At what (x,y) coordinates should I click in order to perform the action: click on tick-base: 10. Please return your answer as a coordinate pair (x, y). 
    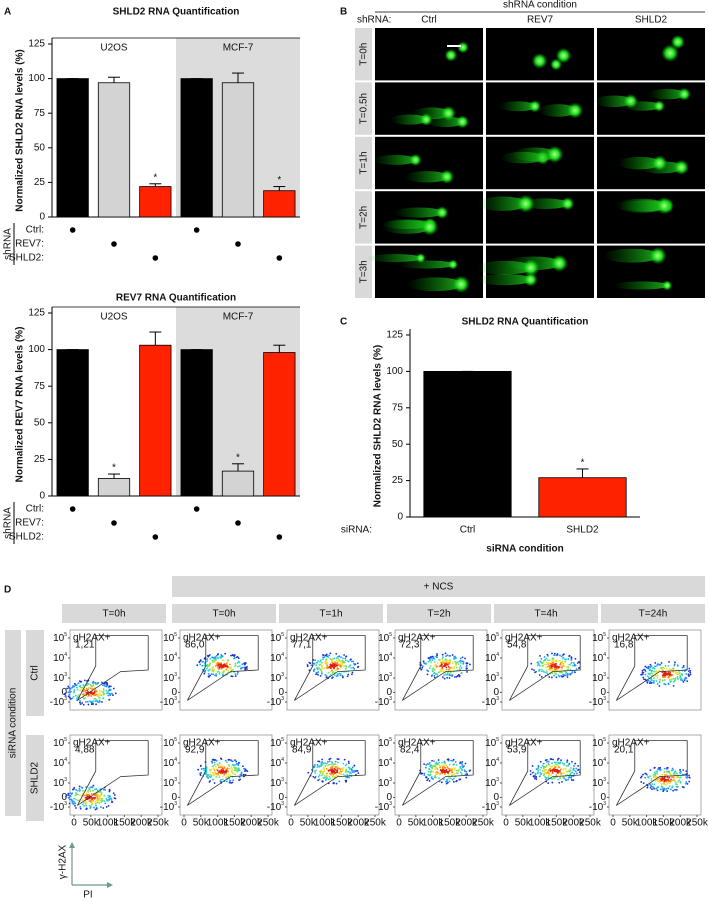
    Looking at the image, I should click on (59, 678).